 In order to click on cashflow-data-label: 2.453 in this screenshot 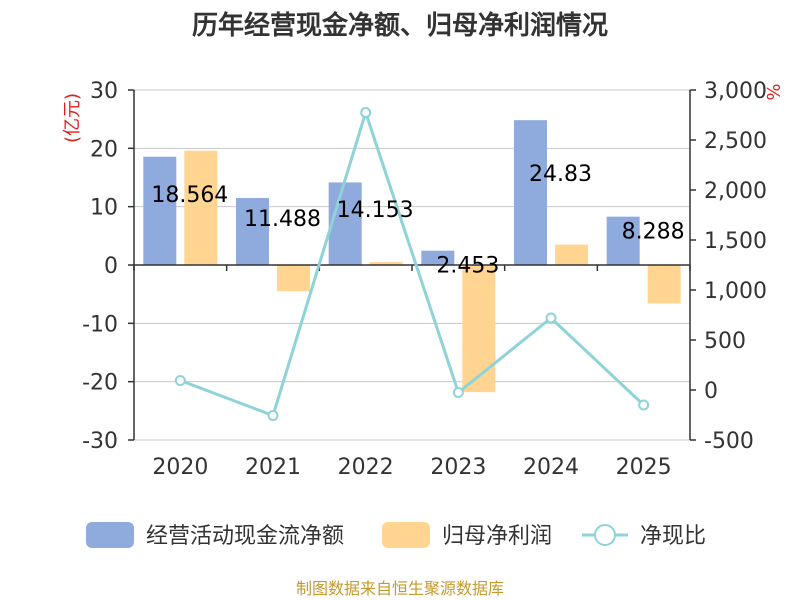, I will do `click(467, 266)`.